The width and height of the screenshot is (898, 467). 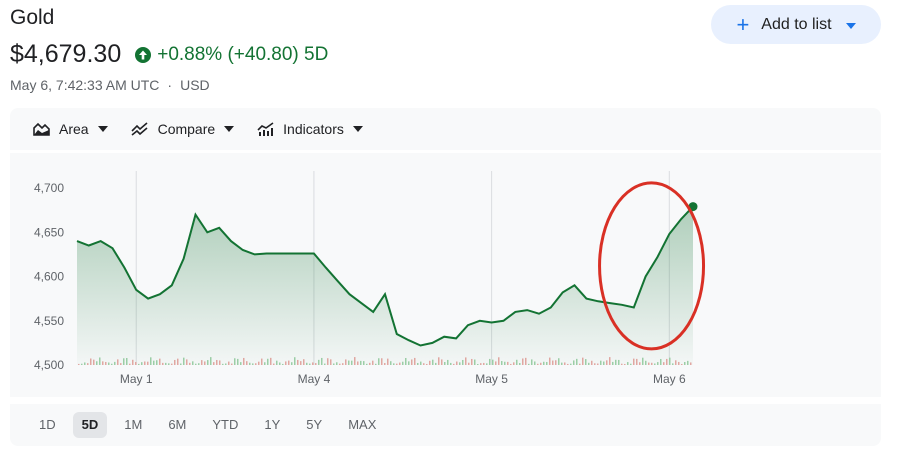 What do you see at coordinates (136, 379) in the screenshot?
I see `x-tick-label: May 1` at bounding box center [136, 379].